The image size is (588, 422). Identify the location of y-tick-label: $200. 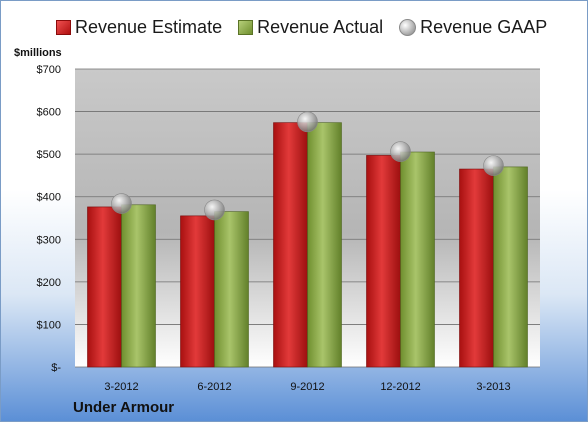
(49, 283).